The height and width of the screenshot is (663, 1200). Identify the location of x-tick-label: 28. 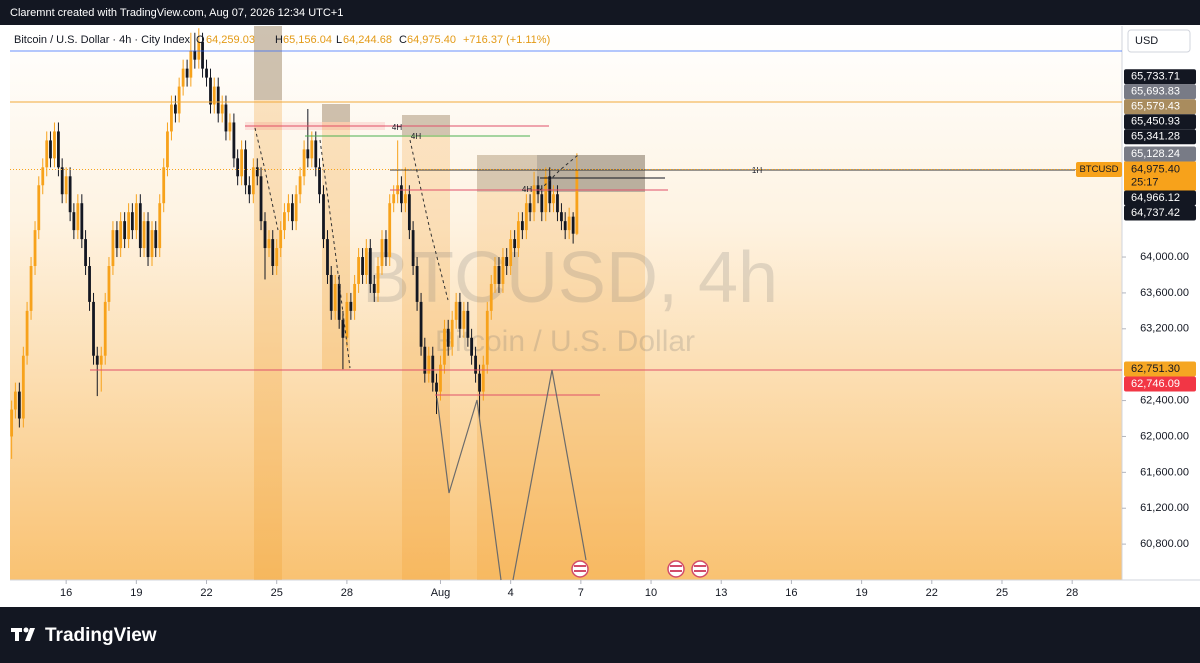
(347, 593).